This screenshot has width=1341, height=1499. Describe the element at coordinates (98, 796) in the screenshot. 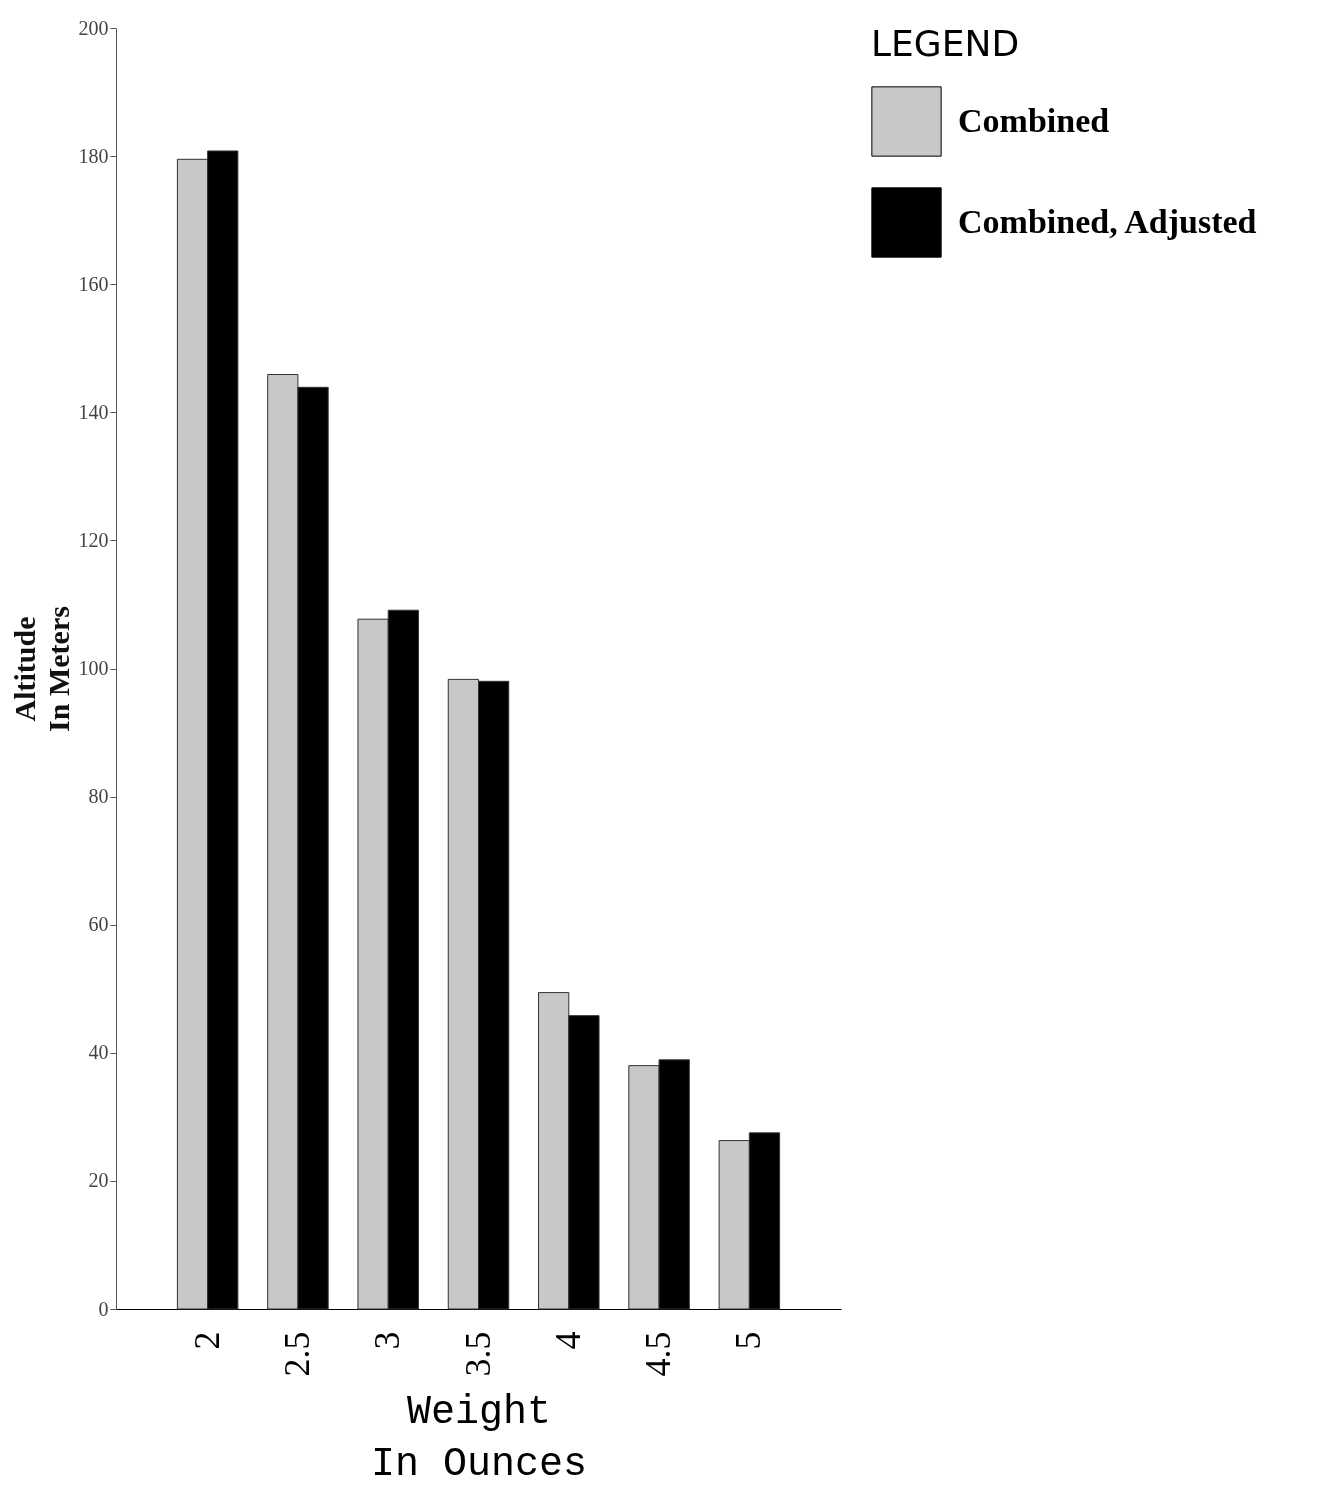

I see `y-tick-label: 80` at that location.